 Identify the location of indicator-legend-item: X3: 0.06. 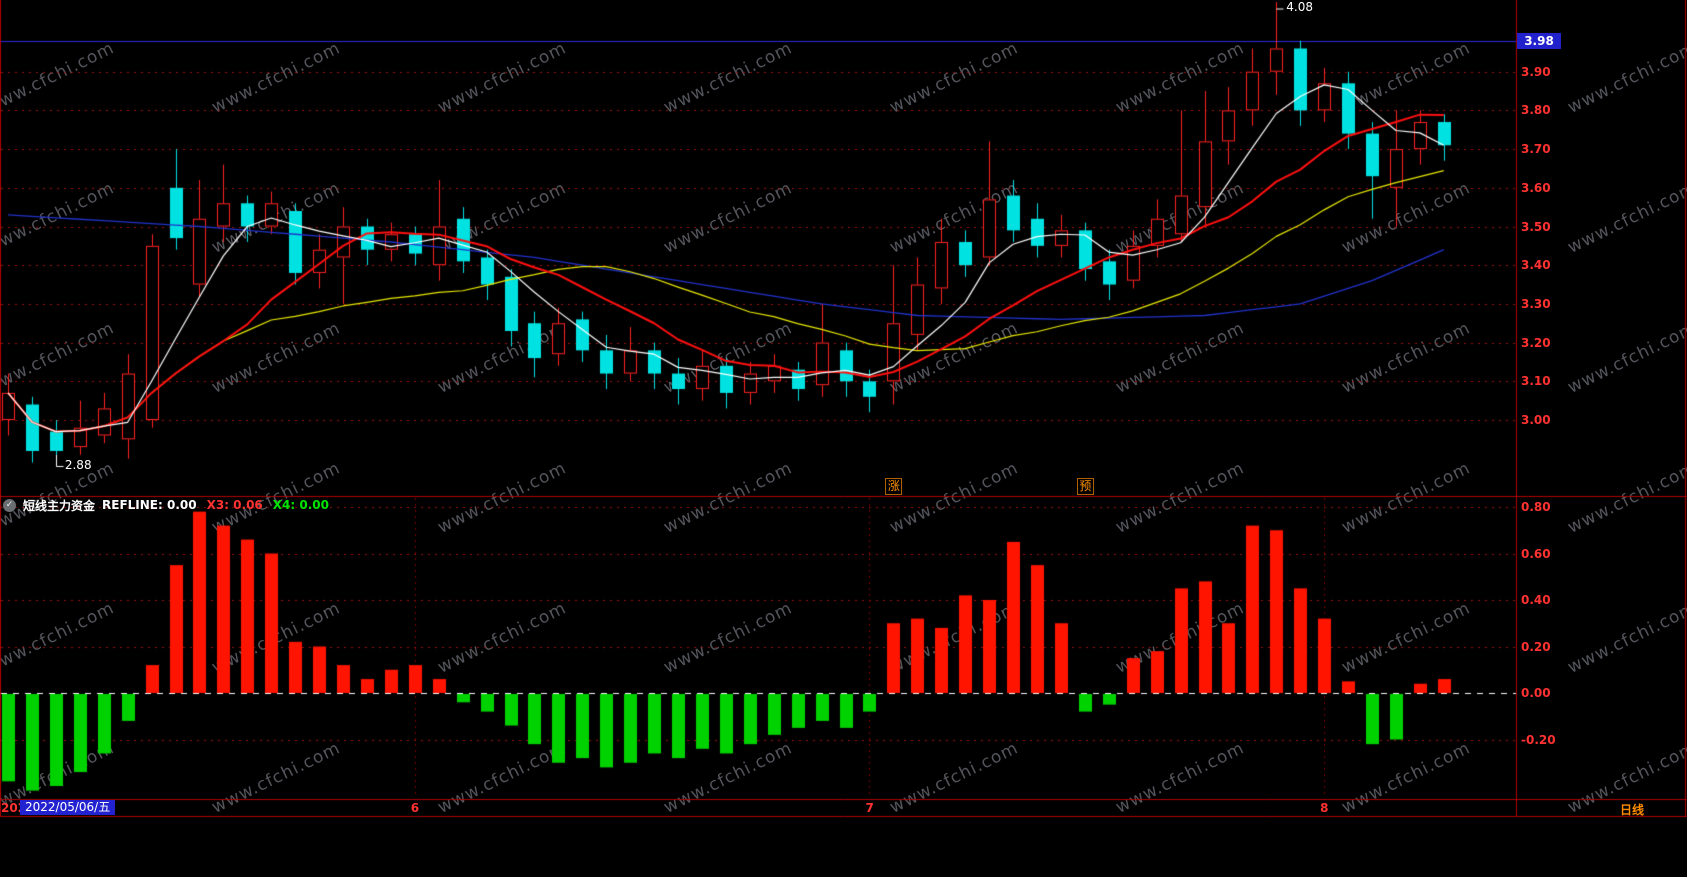
(234, 505).